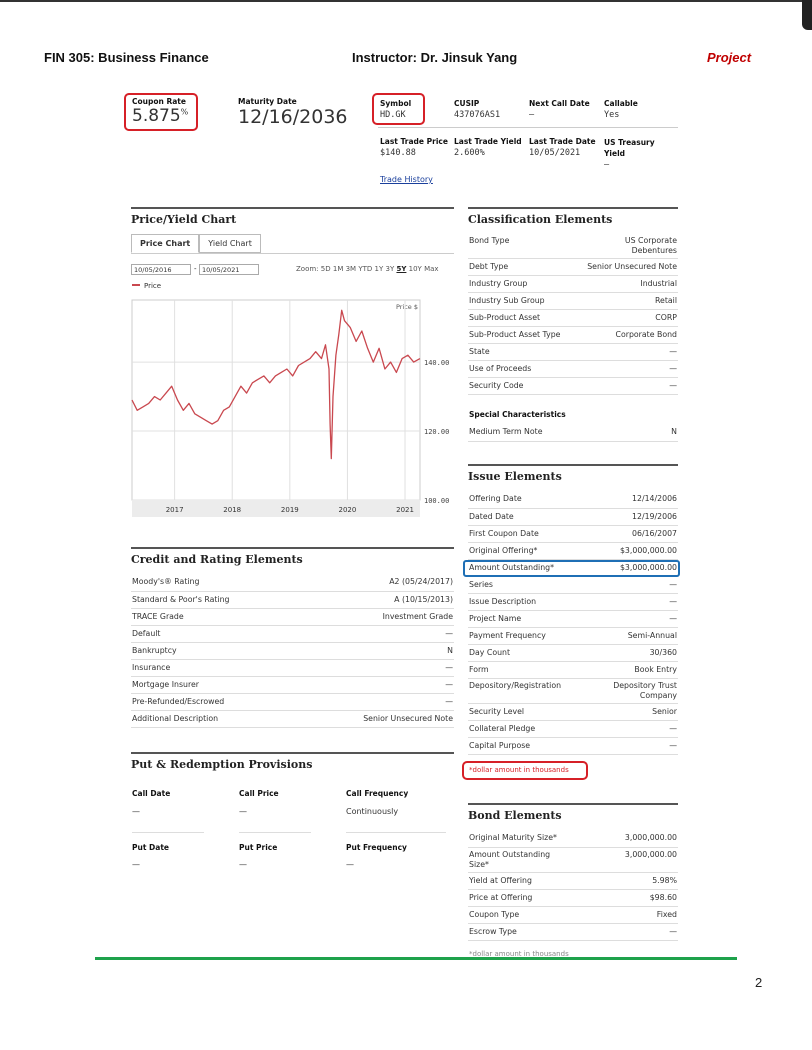  I want to click on table-row: Debt Type Senior Unsecured Note, so click(573, 267).